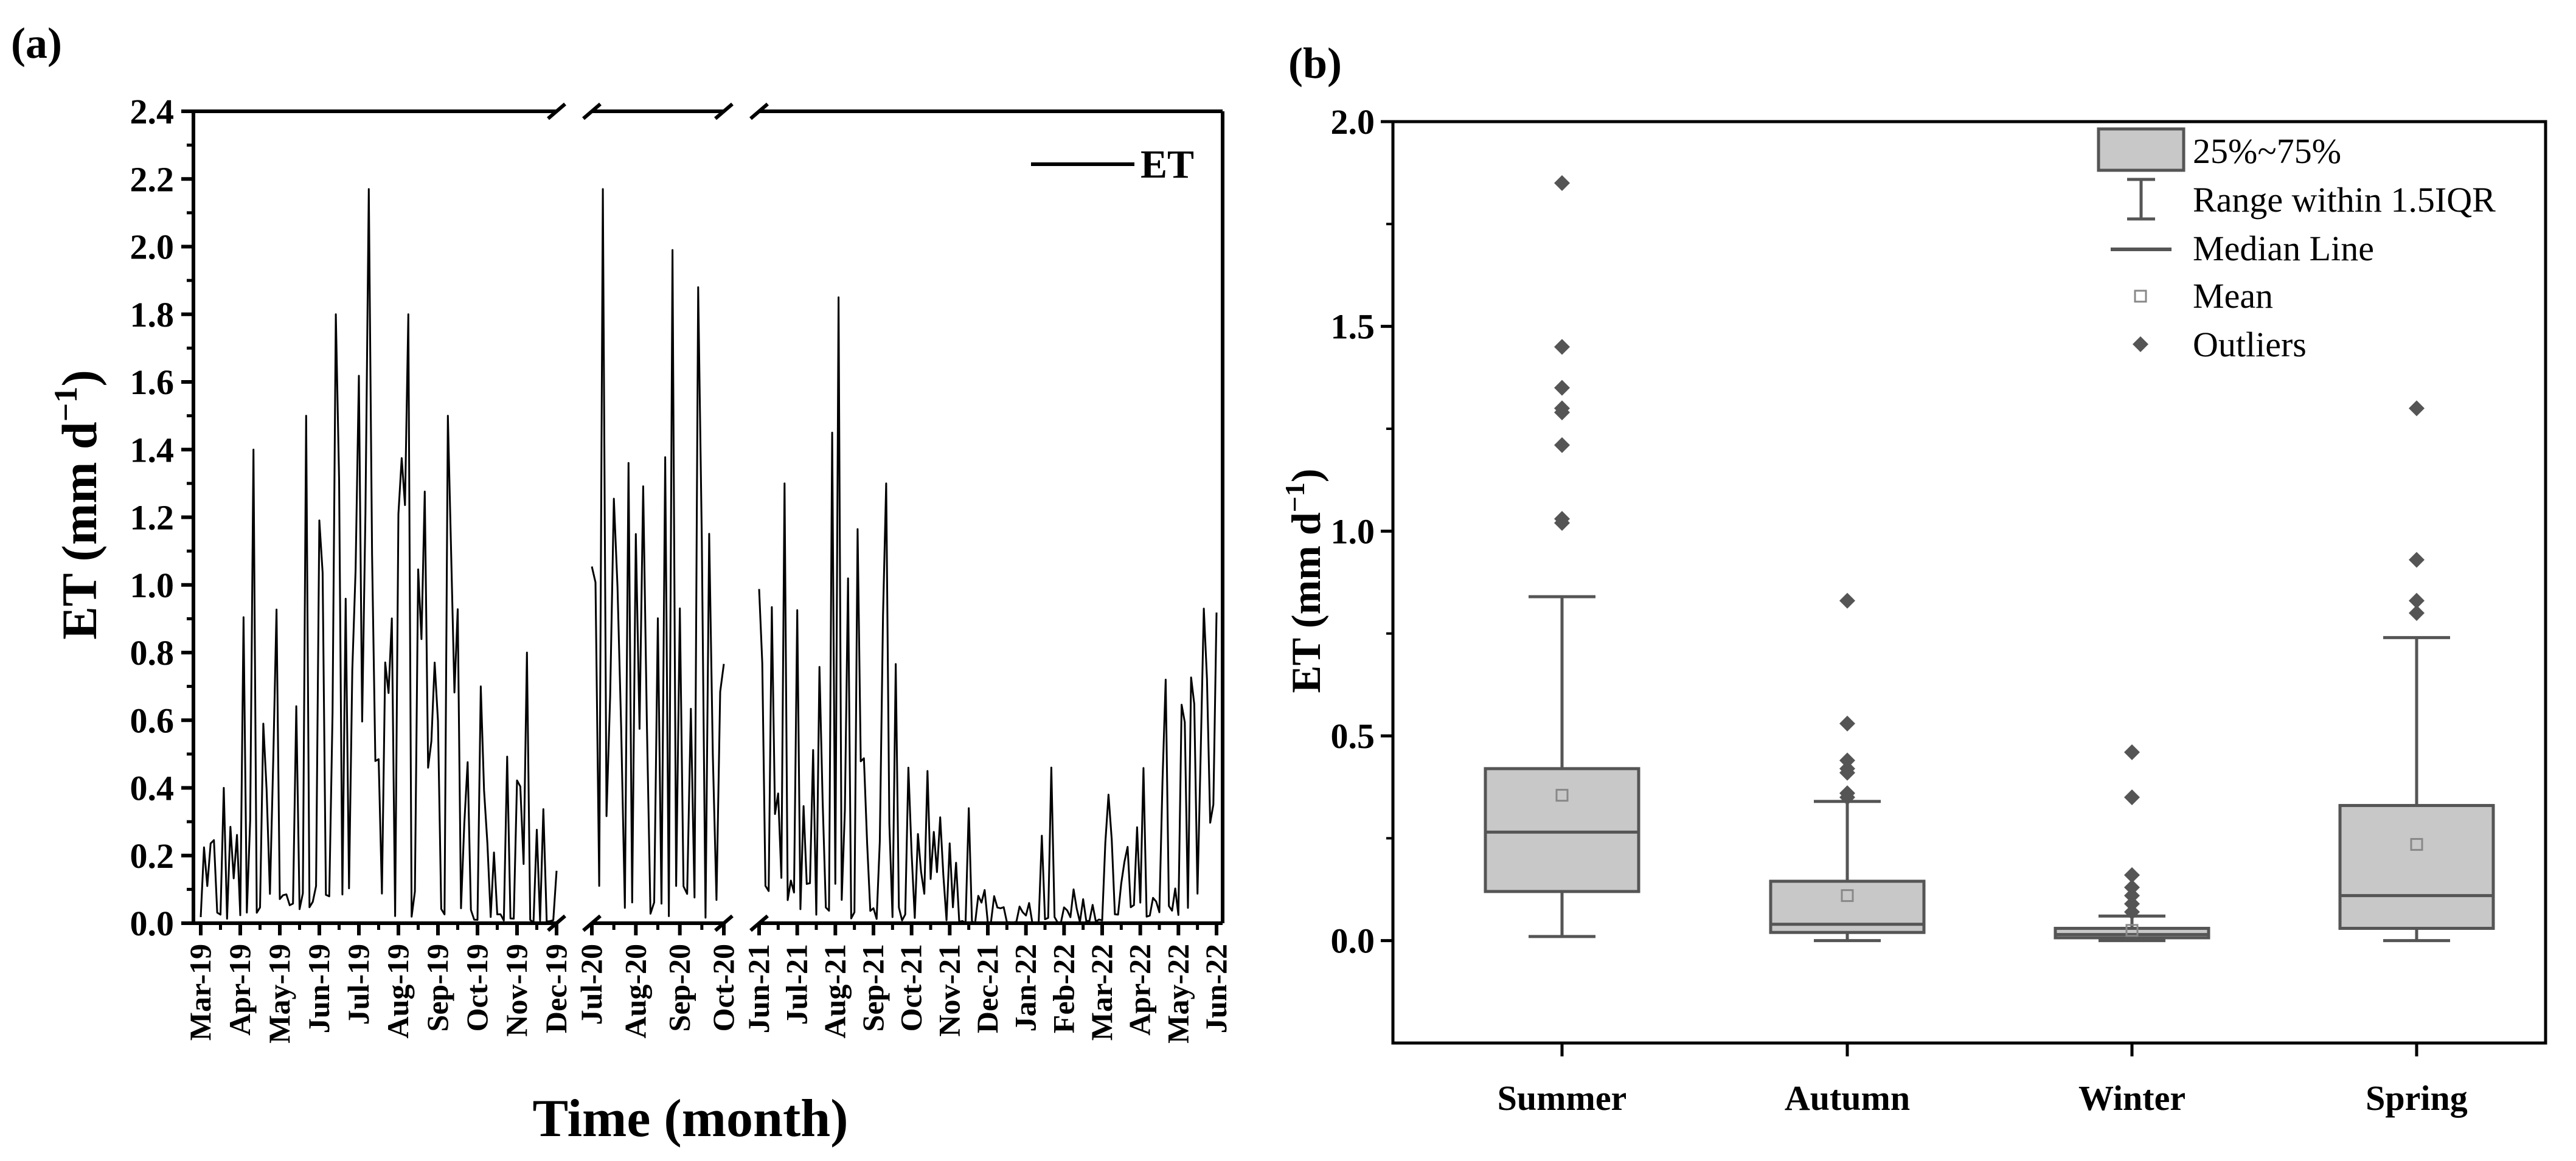 The width and height of the screenshot is (2576, 1161). Describe the element at coordinates (723, 987) in the screenshot. I see `panel-a-x-tick-label: Oct-20` at that location.